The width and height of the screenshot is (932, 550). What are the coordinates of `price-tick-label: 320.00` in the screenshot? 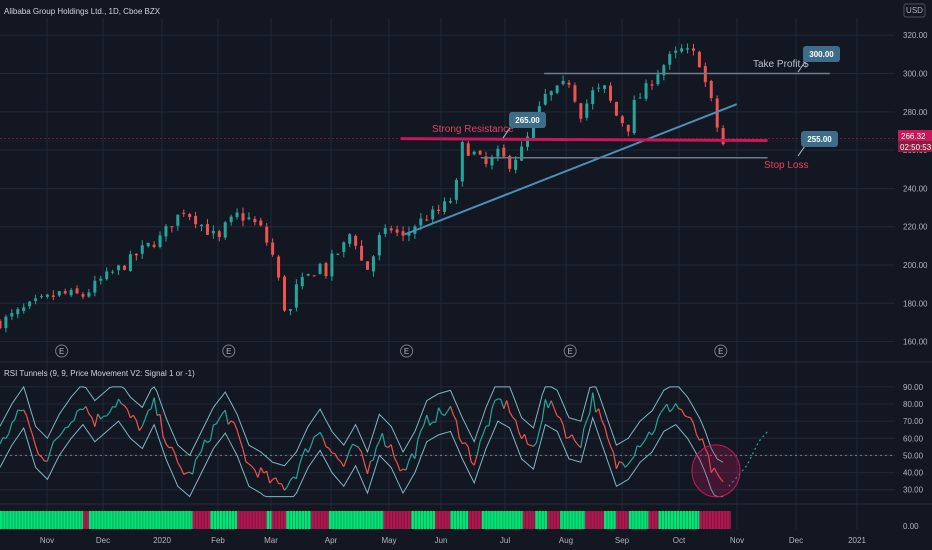 It's located at (915, 35).